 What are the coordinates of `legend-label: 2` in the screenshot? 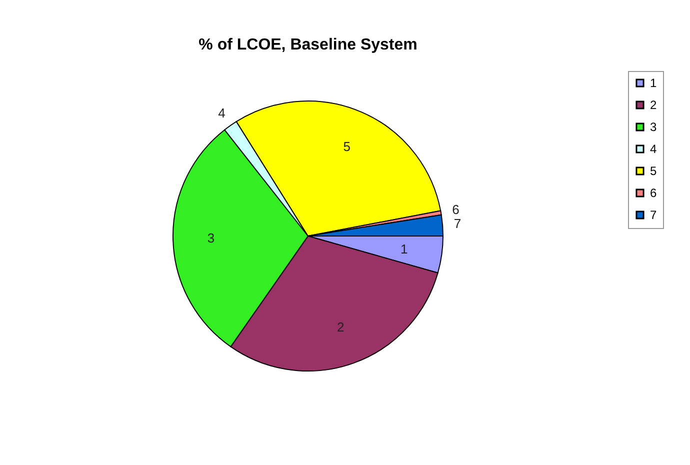 It's located at (653, 105).